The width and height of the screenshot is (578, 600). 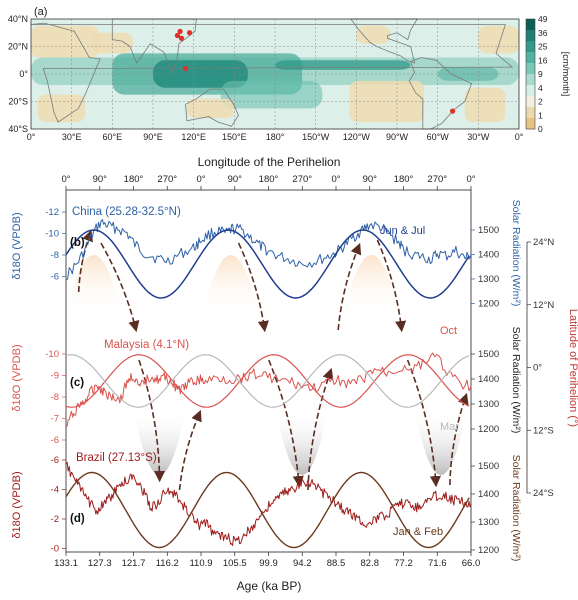 What do you see at coordinates (516, 253) in the screenshot?
I see `b-radiation-label: Solar Radiation (W/m²)` at bounding box center [516, 253].